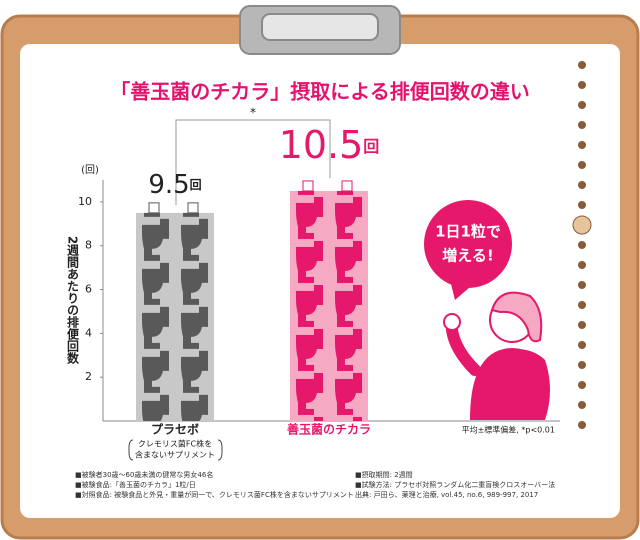 This screenshot has width=640, height=540. I want to click on category-note: 含まないサプリメント, so click(175, 455).